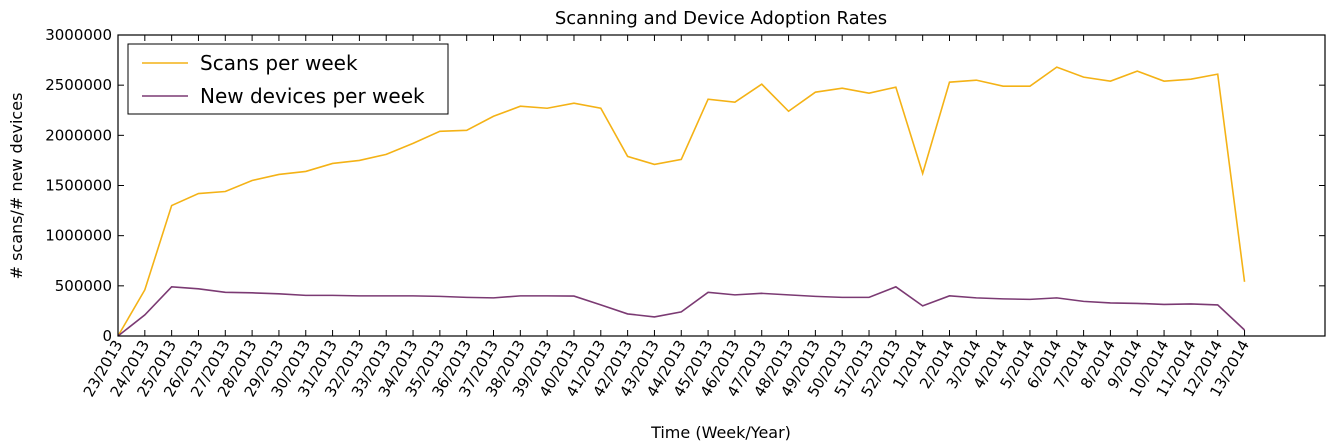  What do you see at coordinates (721, 18) in the screenshot?
I see `chart-title: Scanning and Device Adoption Rates` at bounding box center [721, 18].